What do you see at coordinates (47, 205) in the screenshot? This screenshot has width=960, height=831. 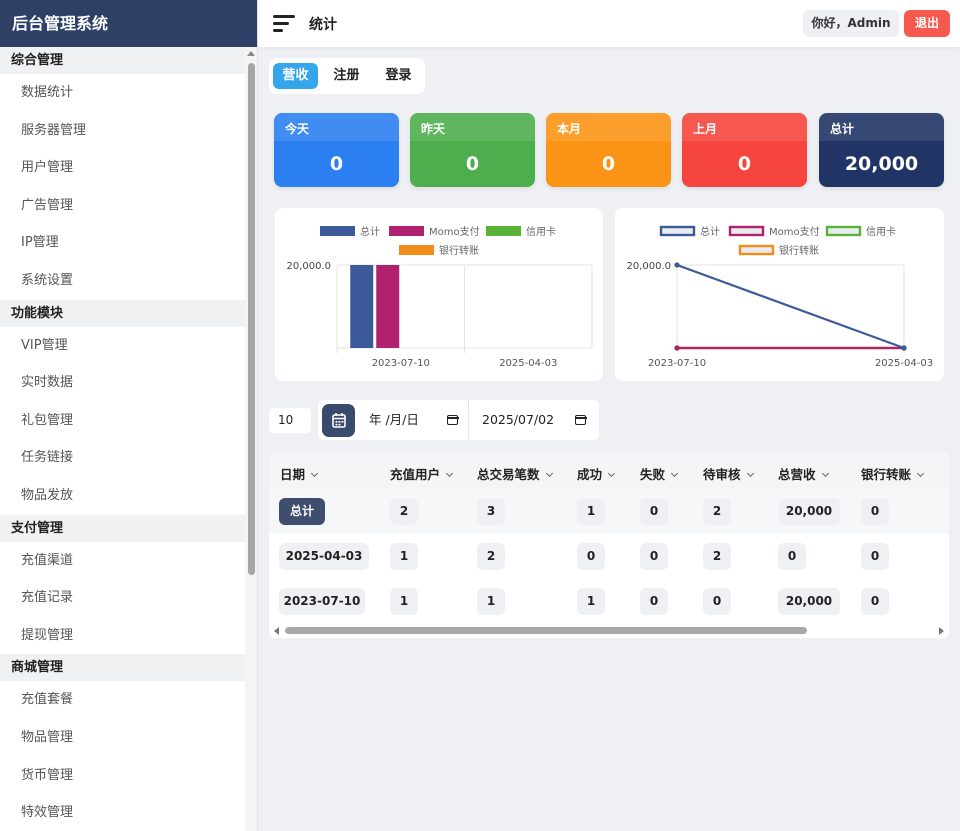 I see `sidebar-item-ad-manage: 广告管理` at bounding box center [47, 205].